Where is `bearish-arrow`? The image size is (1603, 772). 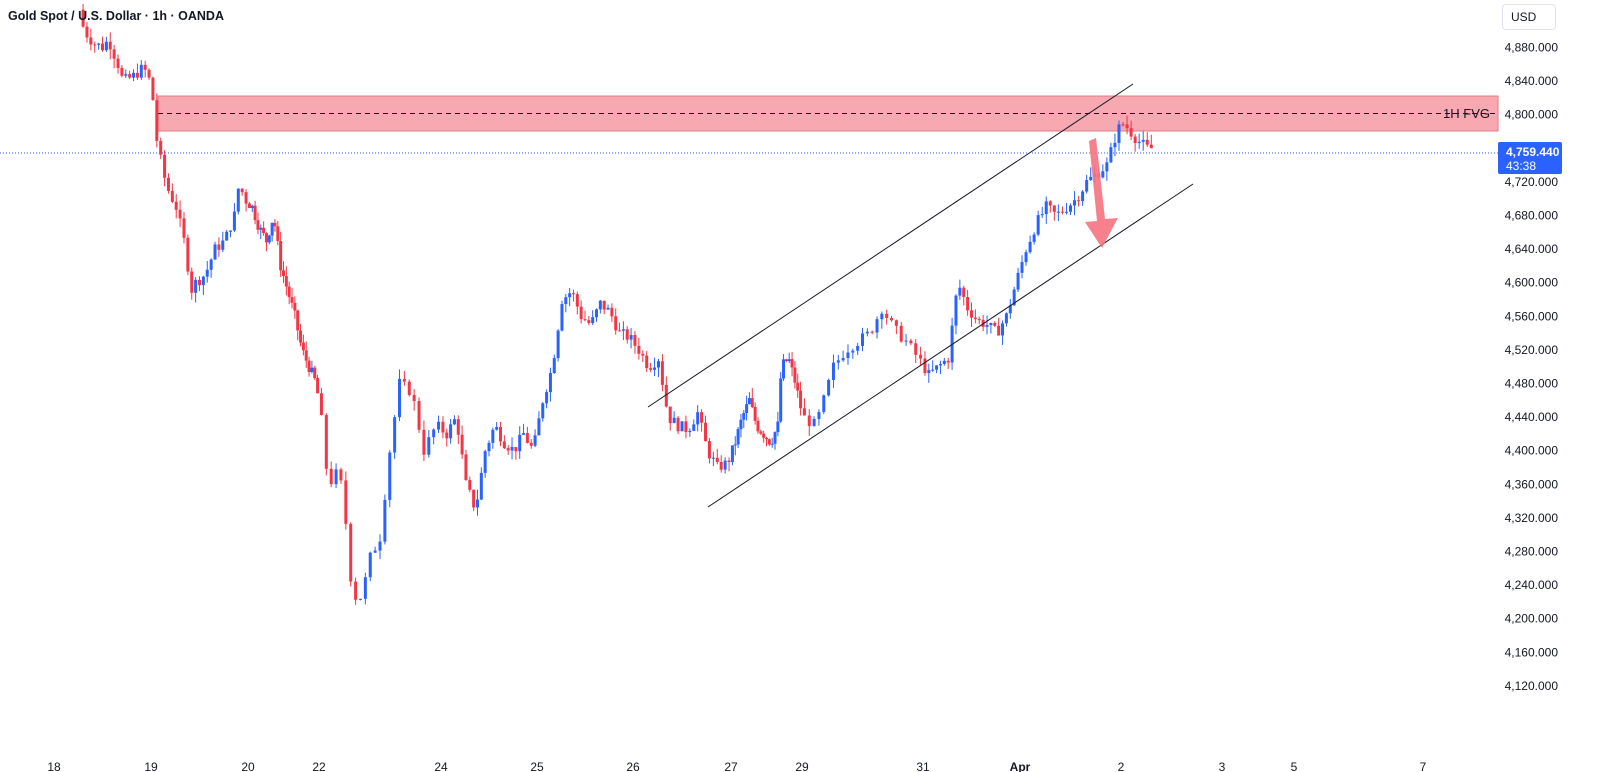 bearish-arrow is located at coordinates (1101, 193).